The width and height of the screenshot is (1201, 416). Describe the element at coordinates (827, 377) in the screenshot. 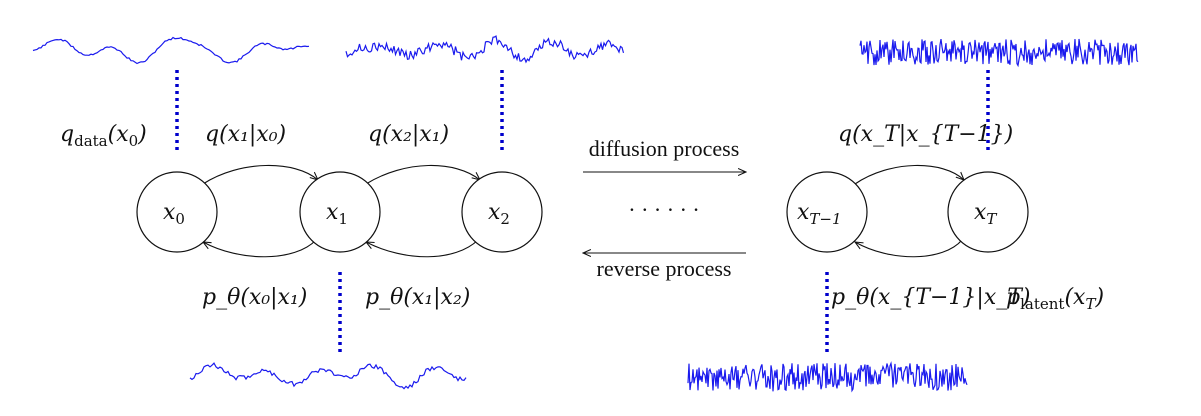

I see `signal-wave-xT1` at that location.